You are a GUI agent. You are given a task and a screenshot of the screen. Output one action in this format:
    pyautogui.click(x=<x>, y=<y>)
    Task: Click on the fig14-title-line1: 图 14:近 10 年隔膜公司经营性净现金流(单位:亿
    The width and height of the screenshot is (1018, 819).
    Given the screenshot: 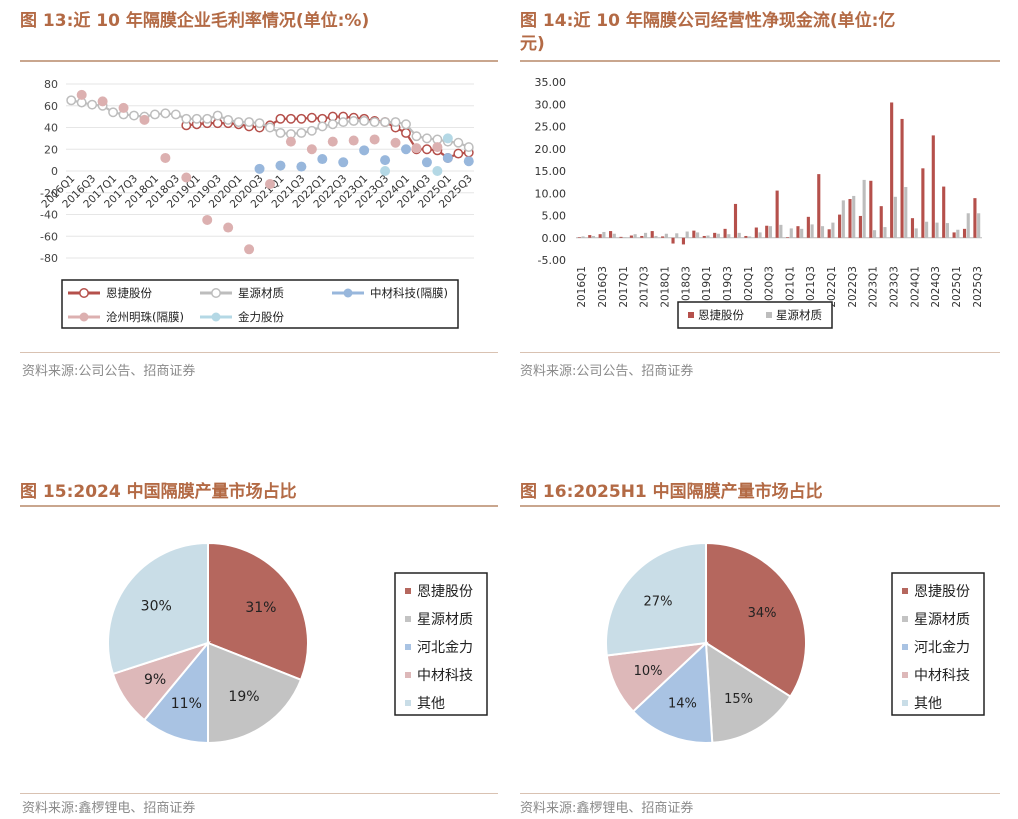 What is the action you would take?
    pyautogui.click(x=708, y=21)
    